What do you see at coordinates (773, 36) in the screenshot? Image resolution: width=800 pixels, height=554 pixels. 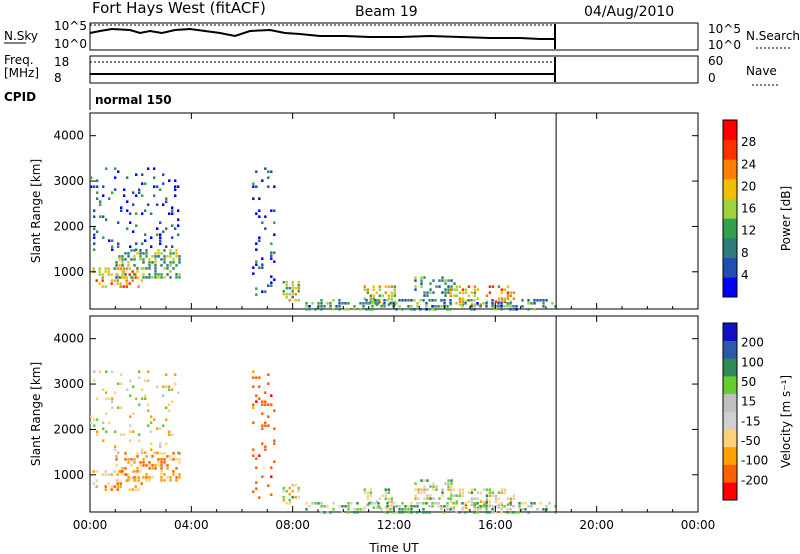 I see `noise-right-label: N.Search` at bounding box center [773, 36].